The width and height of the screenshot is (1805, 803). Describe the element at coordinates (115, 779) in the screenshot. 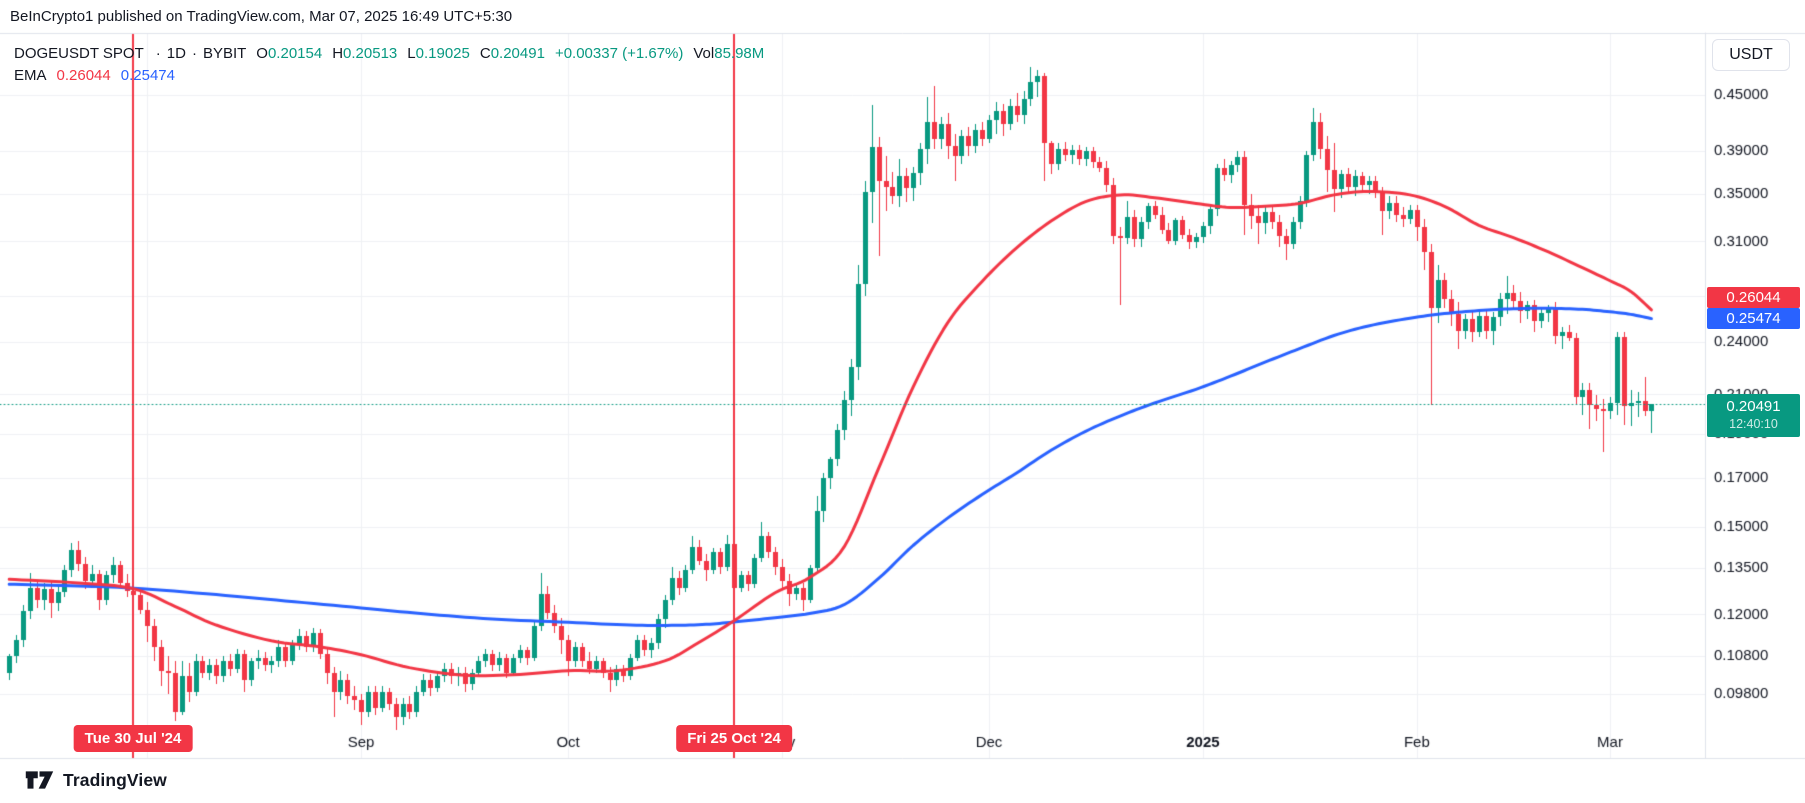

I see `tradingview-logo-text: TradingView` at that location.